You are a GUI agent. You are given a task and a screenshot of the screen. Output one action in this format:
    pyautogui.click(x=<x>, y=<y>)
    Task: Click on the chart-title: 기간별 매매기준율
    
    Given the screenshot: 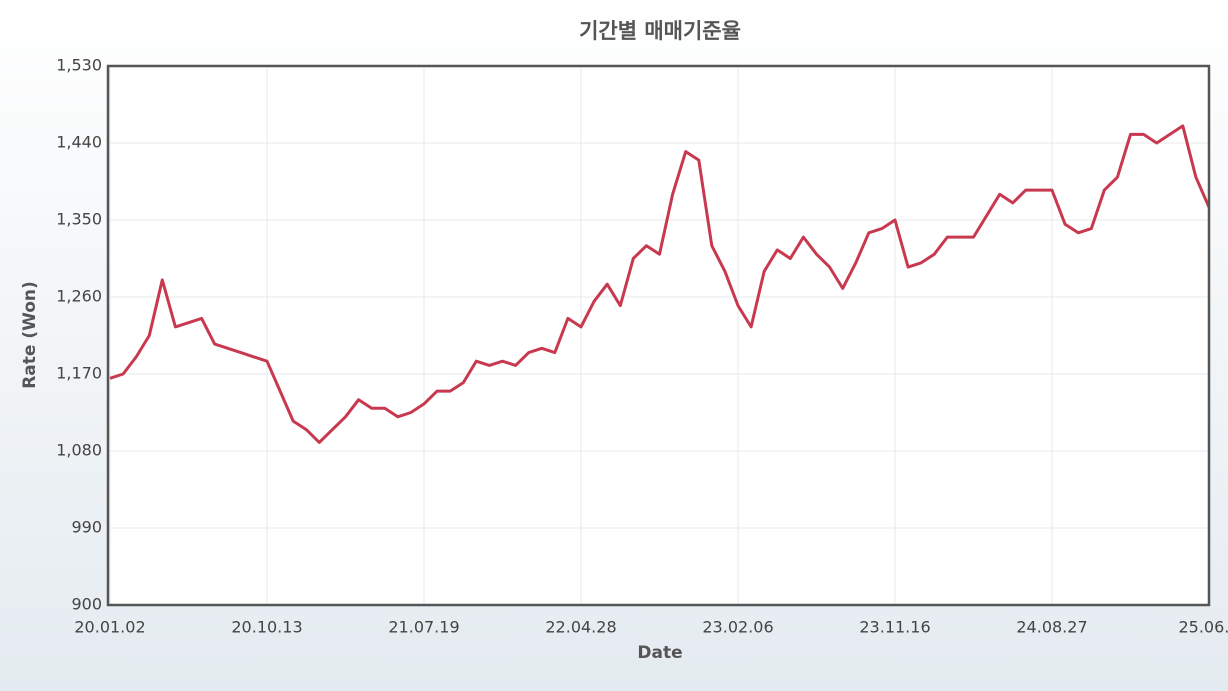 What is the action you would take?
    pyautogui.click(x=660, y=31)
    